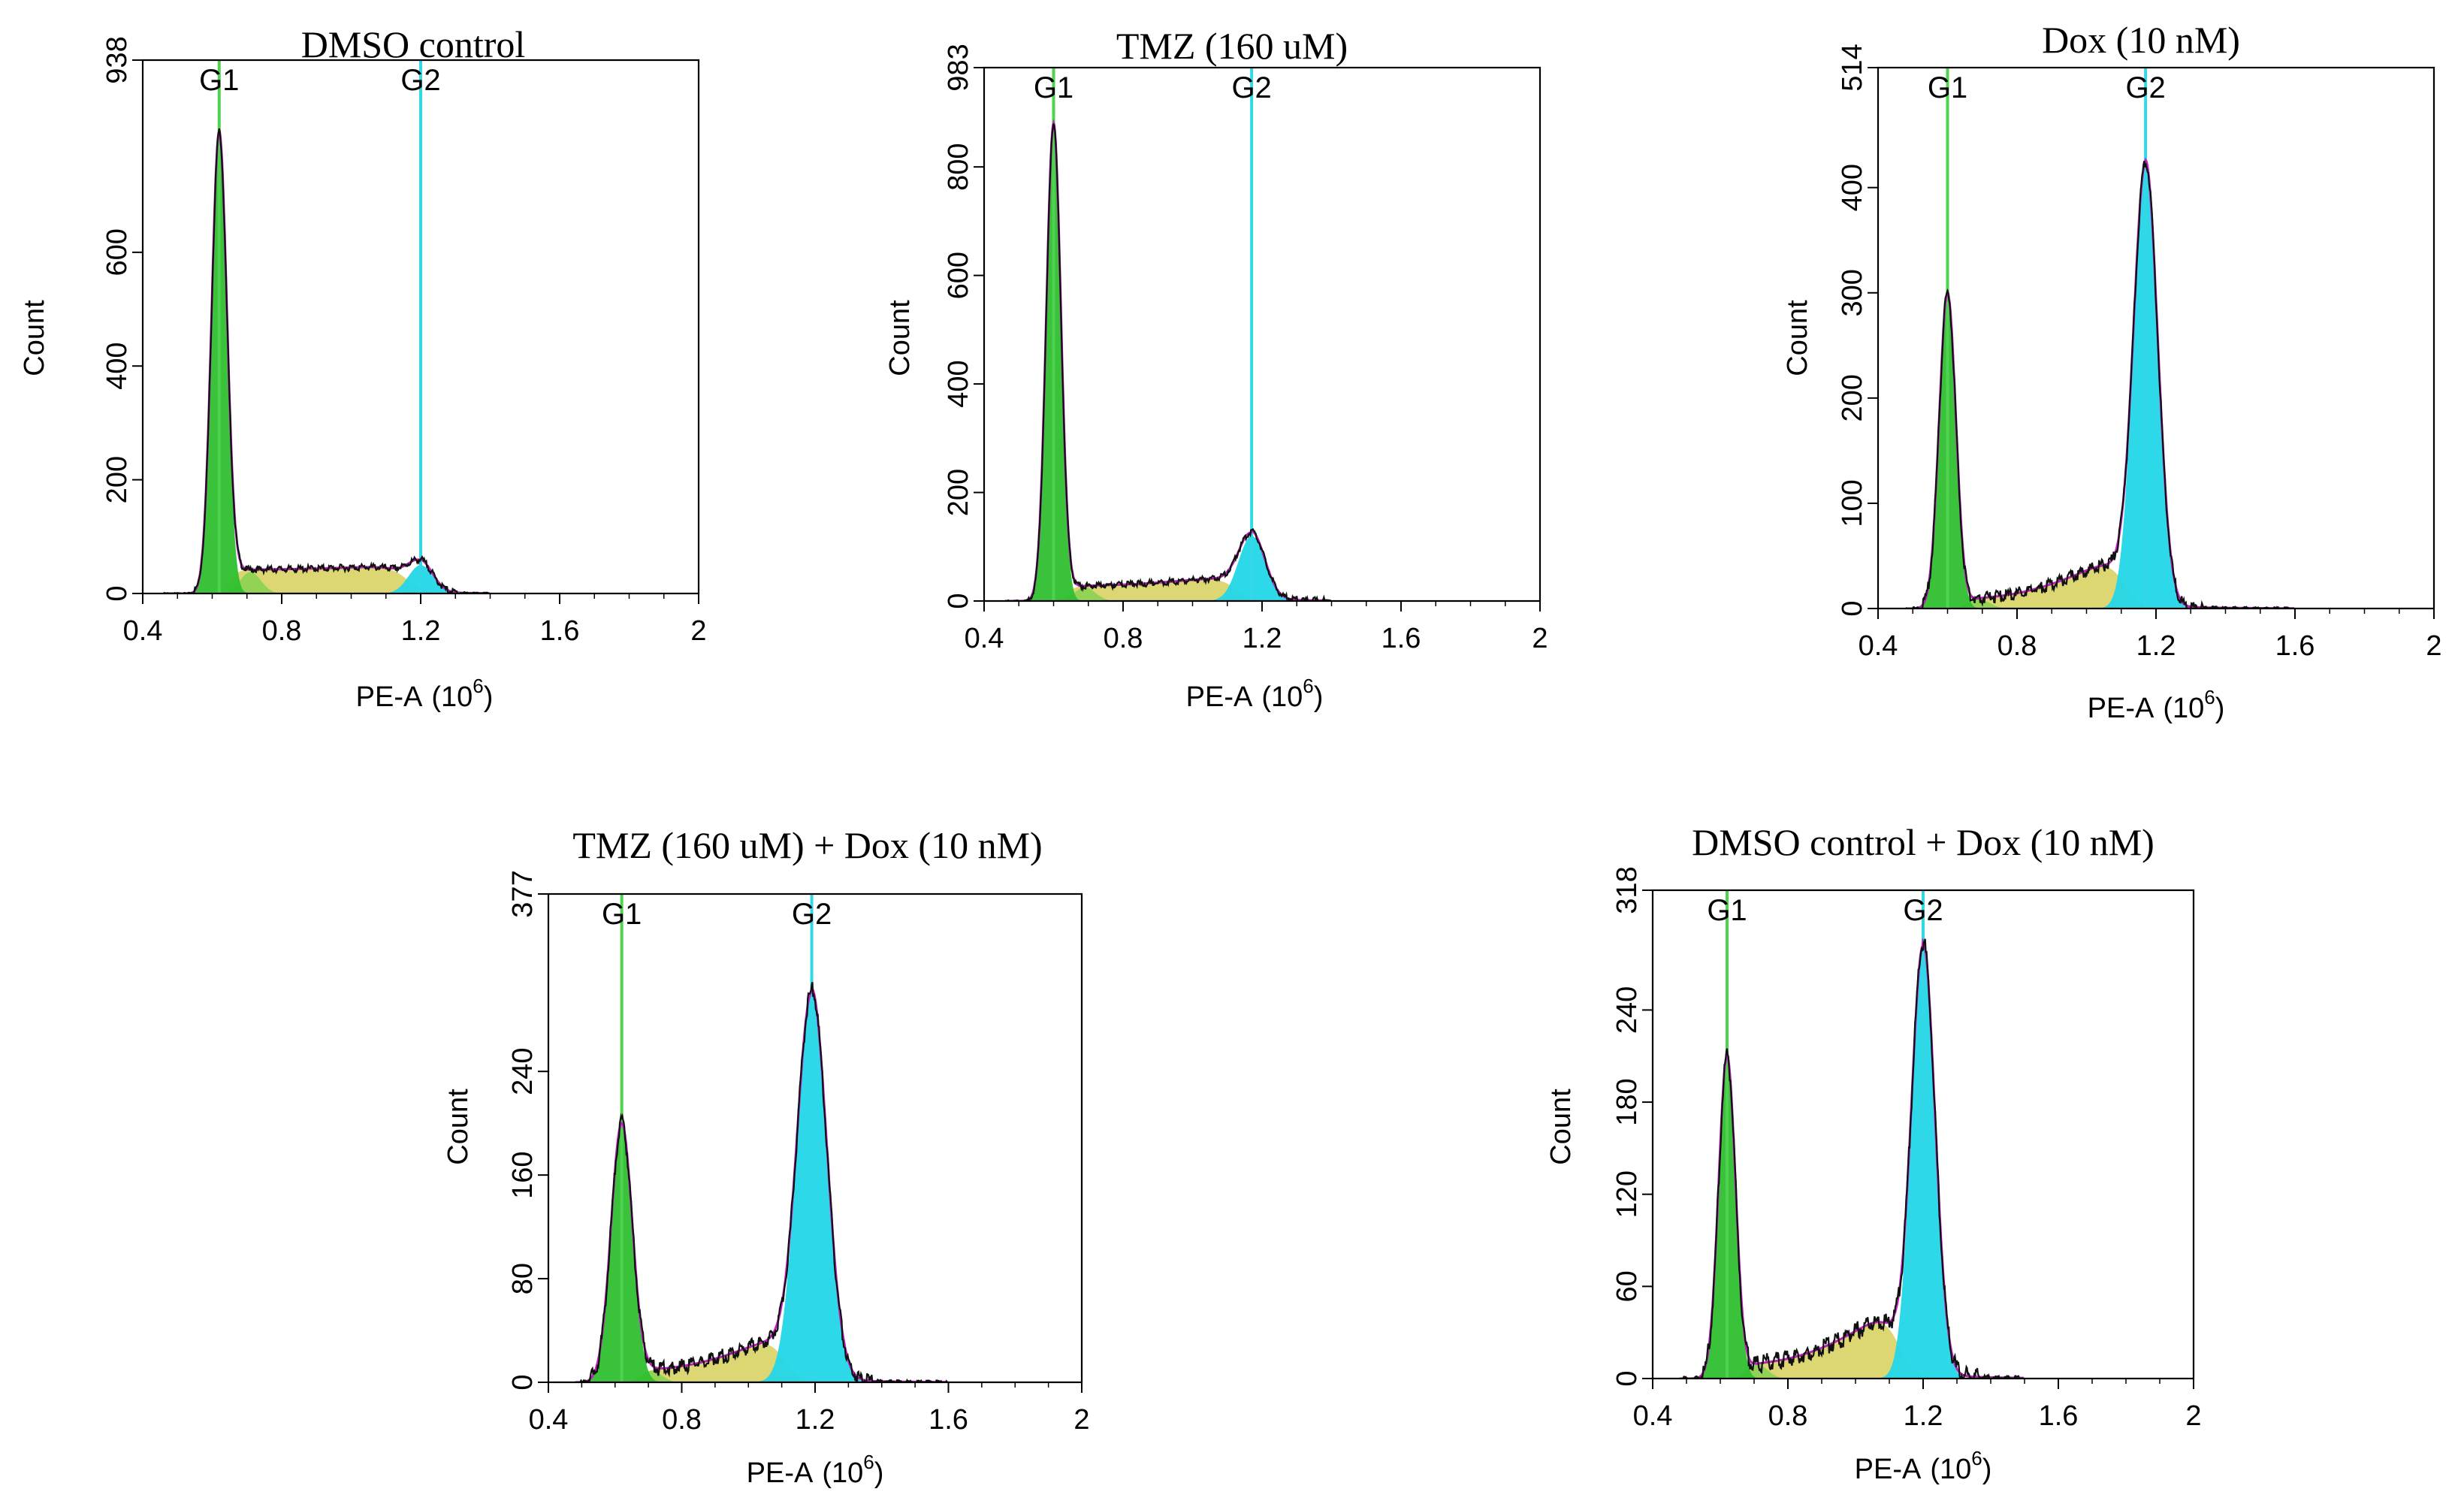 This screenshot has width=2464, height=1510. Describe the element at coordinates (1852, 292) in the screenshot. I see `y-tick-label: 300` at that location.